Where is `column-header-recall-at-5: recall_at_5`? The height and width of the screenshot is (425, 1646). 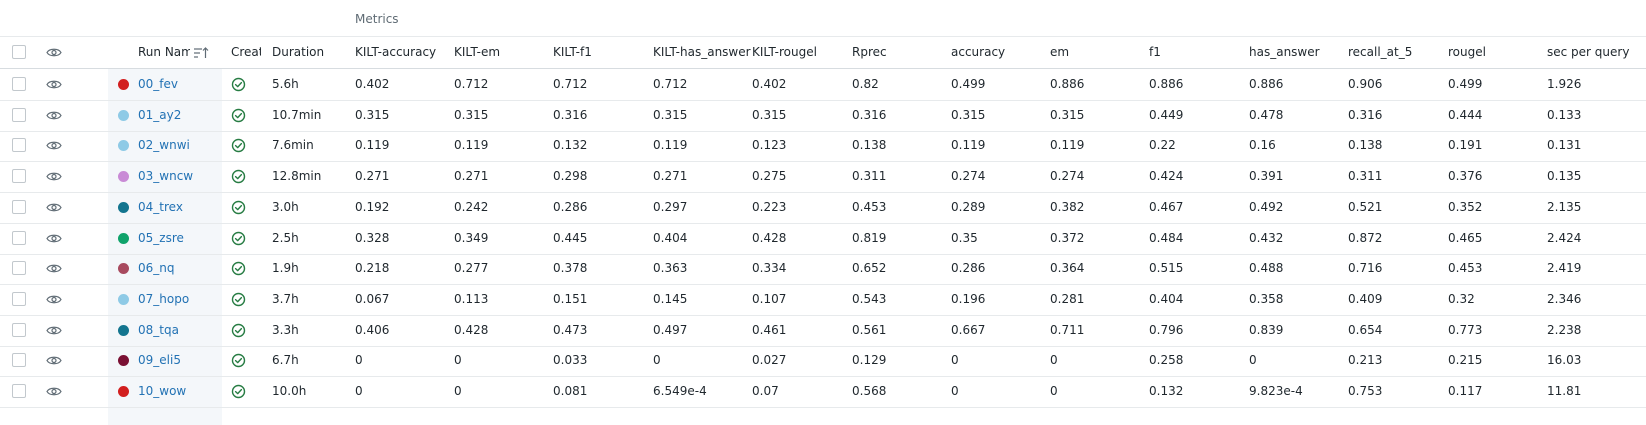 column-header-recall-at-5: recall_at_5 is located at coordinates (1380, 52).